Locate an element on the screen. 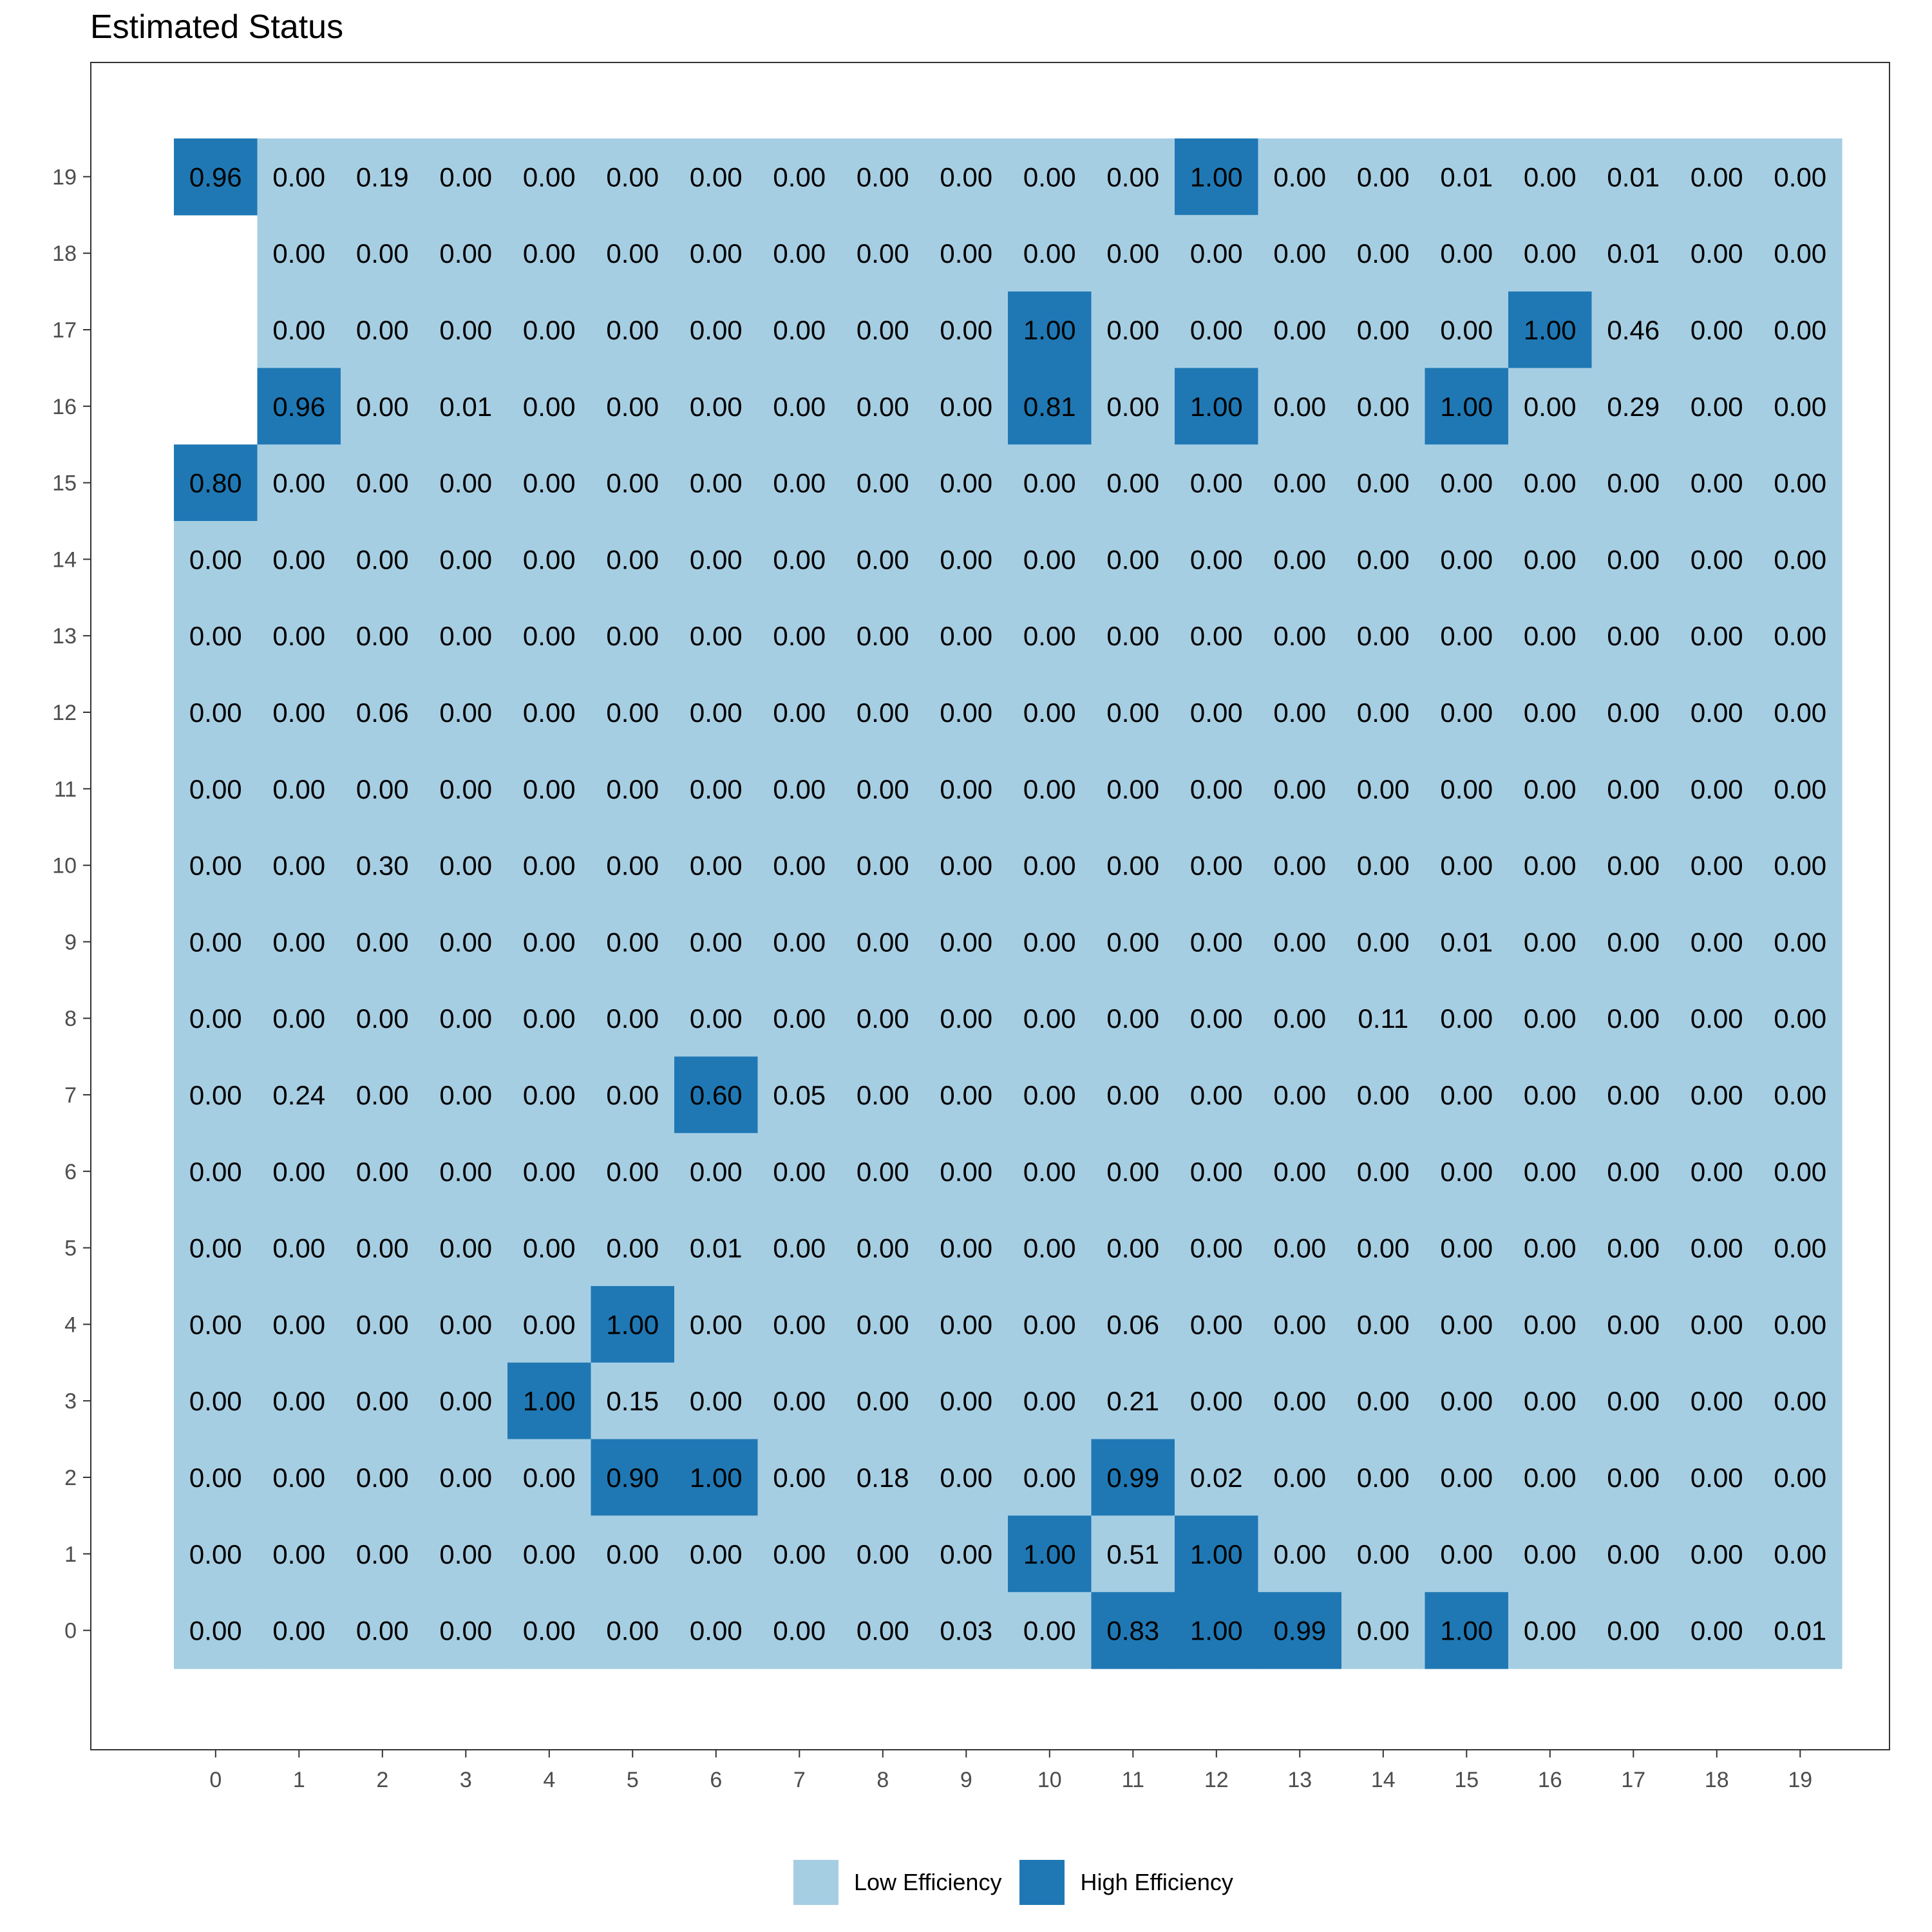  cell-value-label: 0.03 is located at coordinates (966, 1631).